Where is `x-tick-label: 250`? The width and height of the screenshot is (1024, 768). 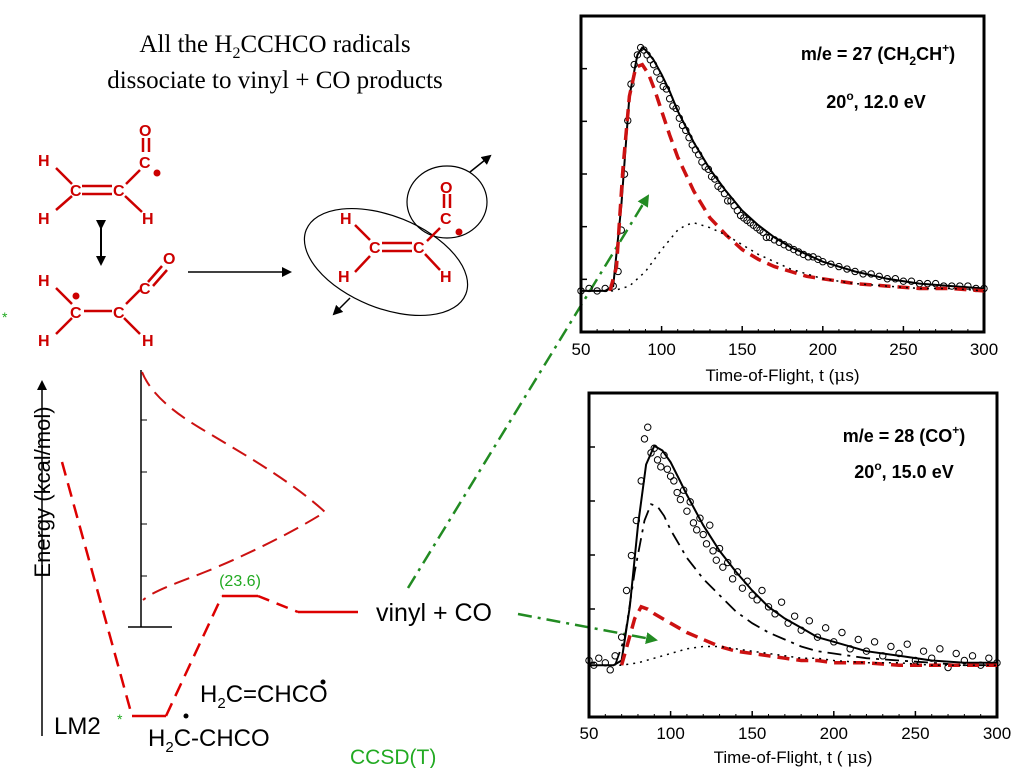
x-tick-label: 250 is located at coordinates (903, 349).